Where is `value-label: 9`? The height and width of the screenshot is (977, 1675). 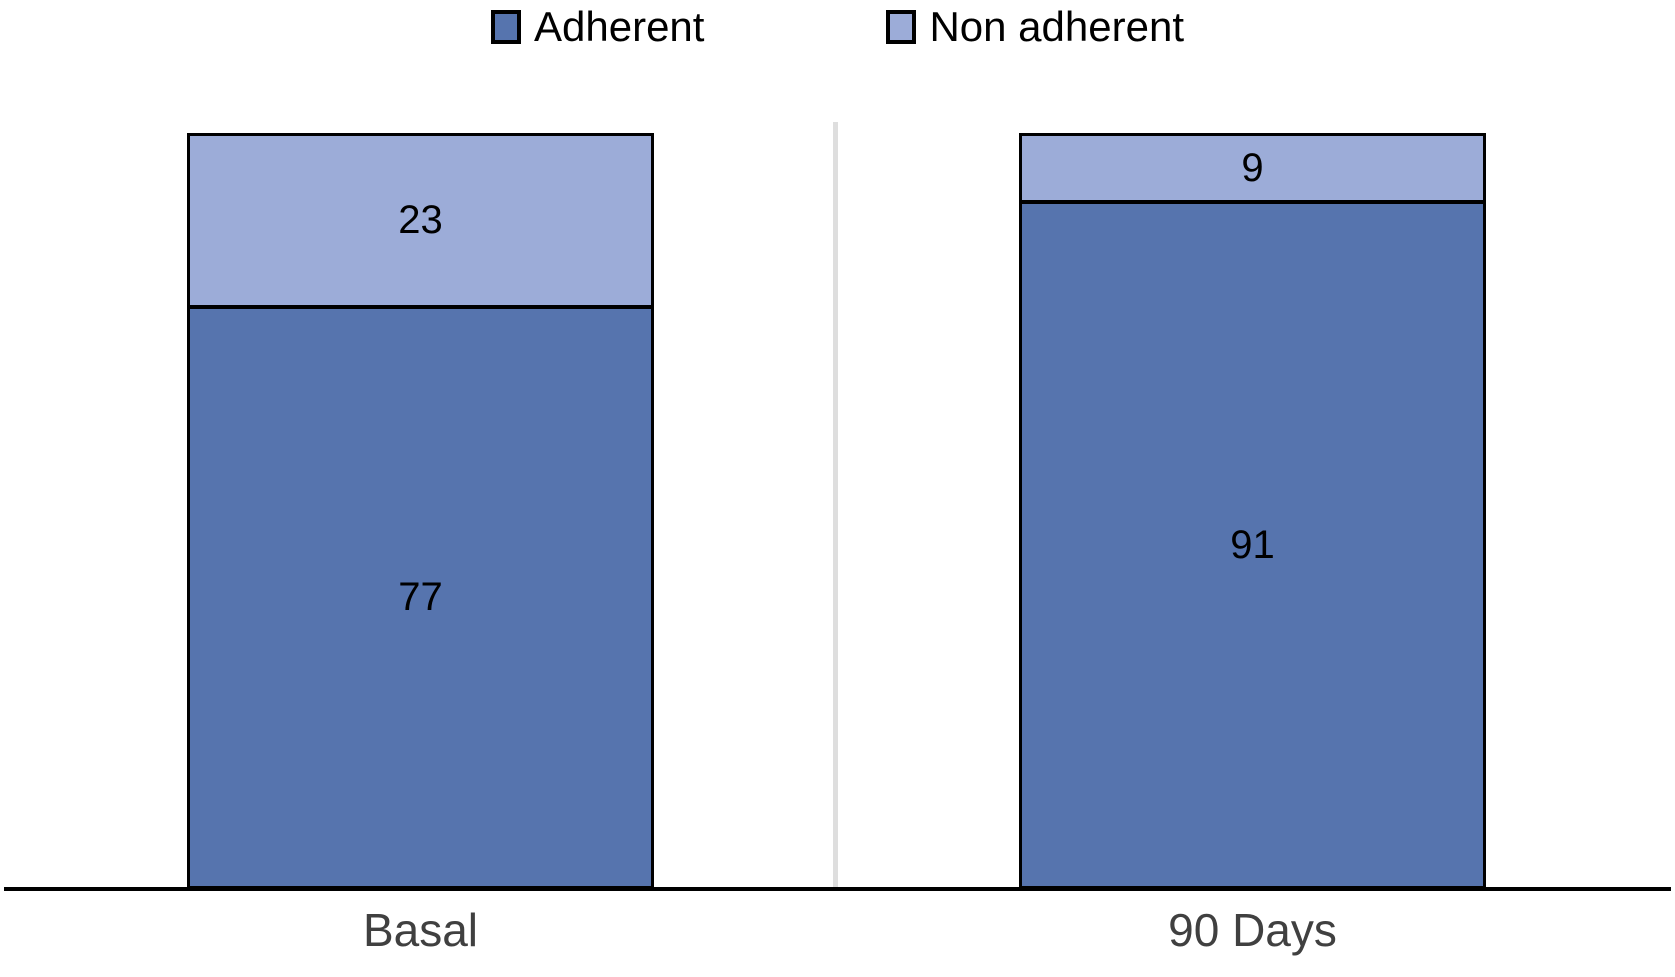 value-label: 9 is located at coordinates (1252, 167).